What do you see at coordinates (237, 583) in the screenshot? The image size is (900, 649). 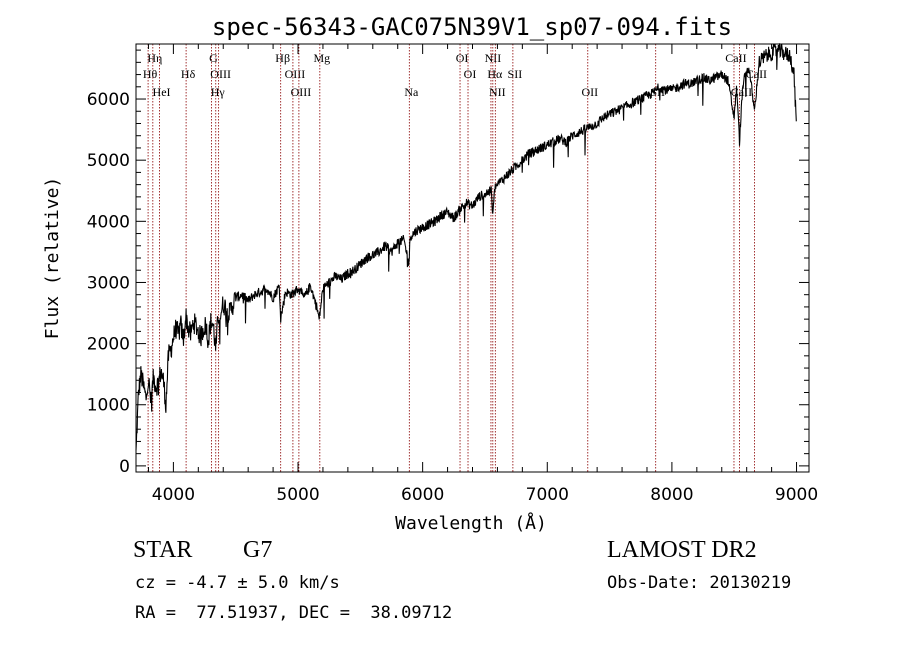 I see `redshift-cz: cz = -4.7 ± 5.0 km/s` at bounding box center [237, 583].